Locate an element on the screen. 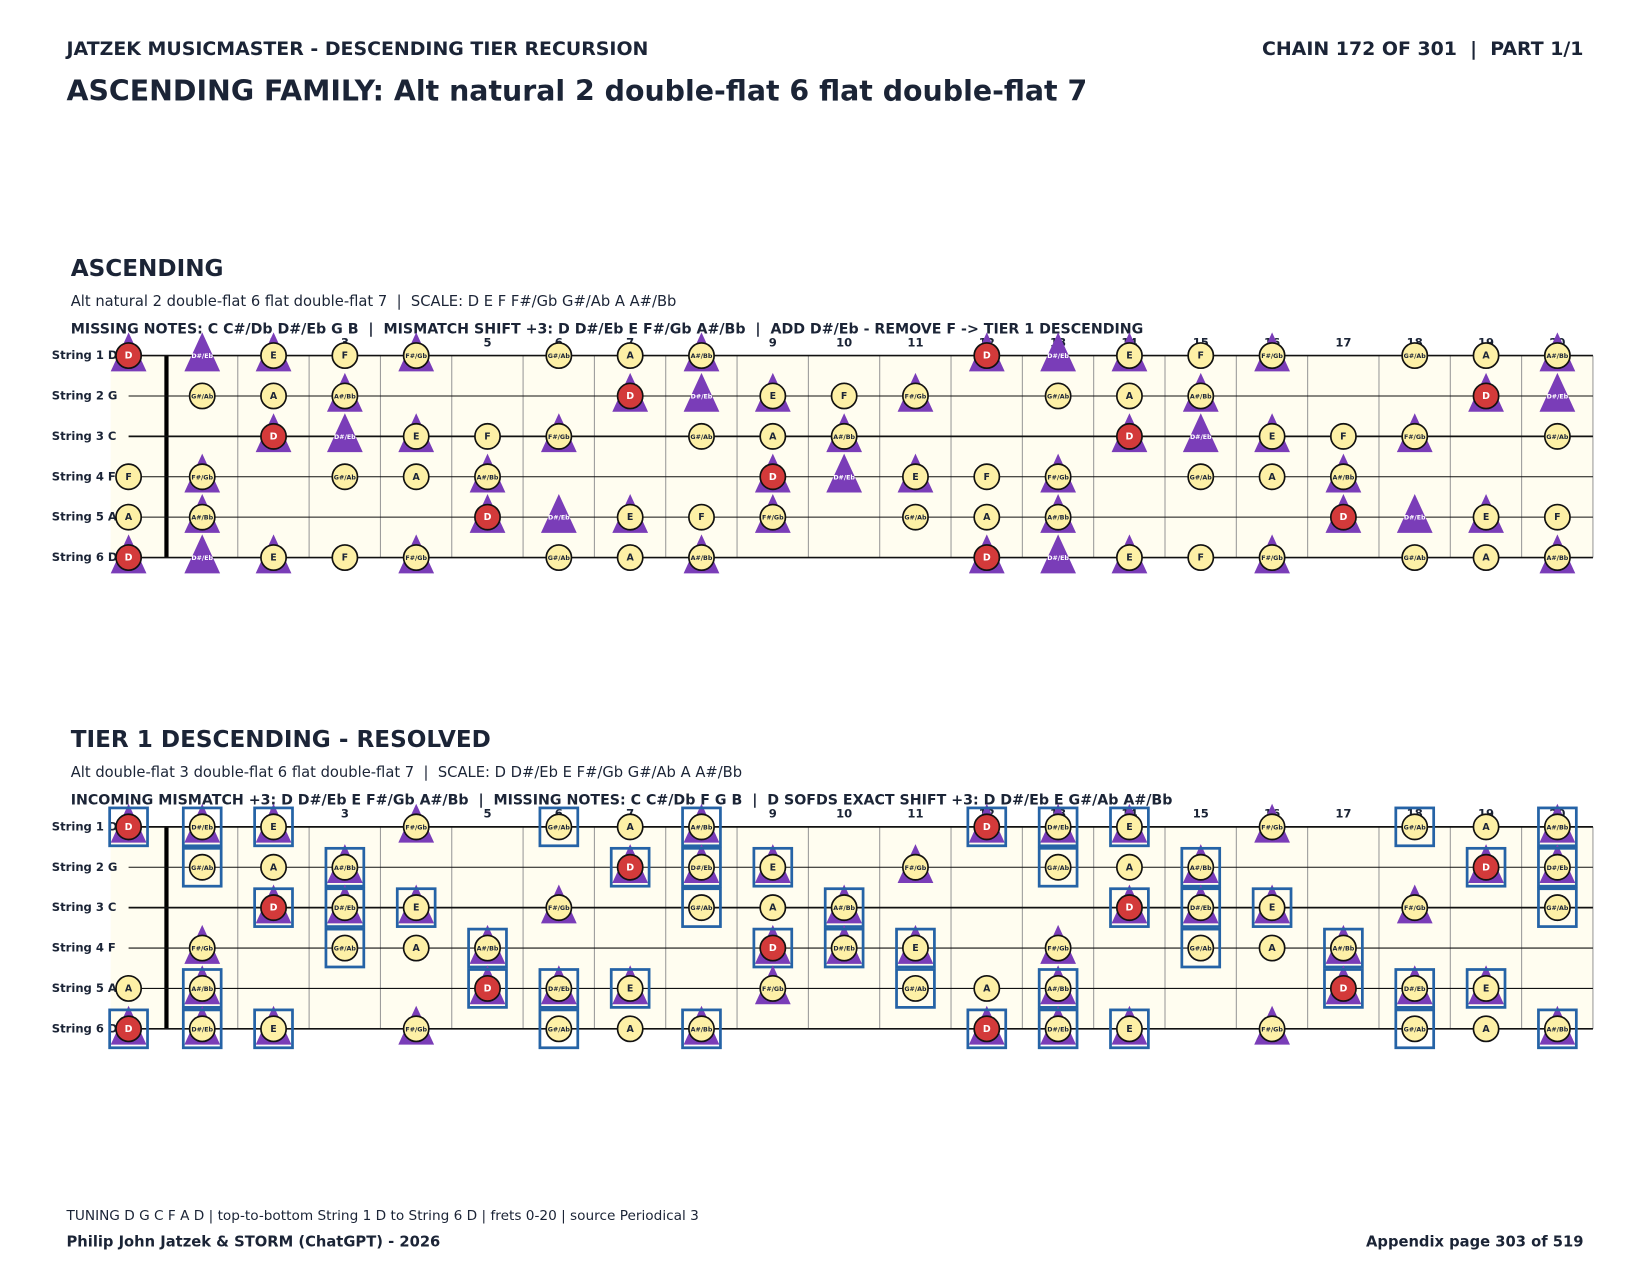 The image size is (1650, 1275). note-marker: F is located at coordinates (1201, 356).